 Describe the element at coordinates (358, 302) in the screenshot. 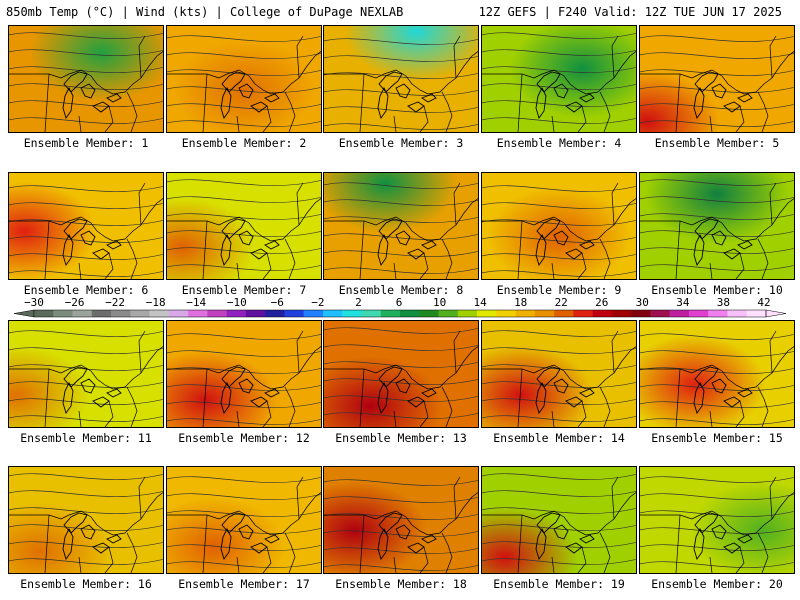

I see `colorbar-tick-label: 2` at that location.